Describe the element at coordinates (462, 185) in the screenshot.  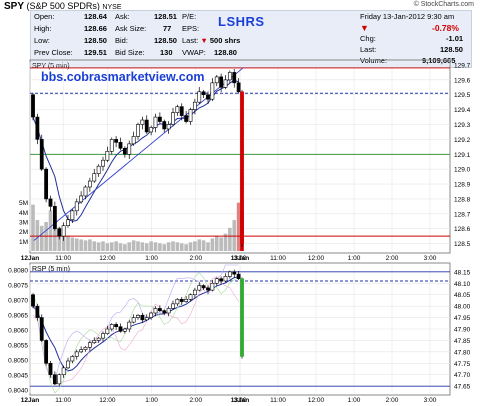
I see `y-tick-label: 128.9` at that location.